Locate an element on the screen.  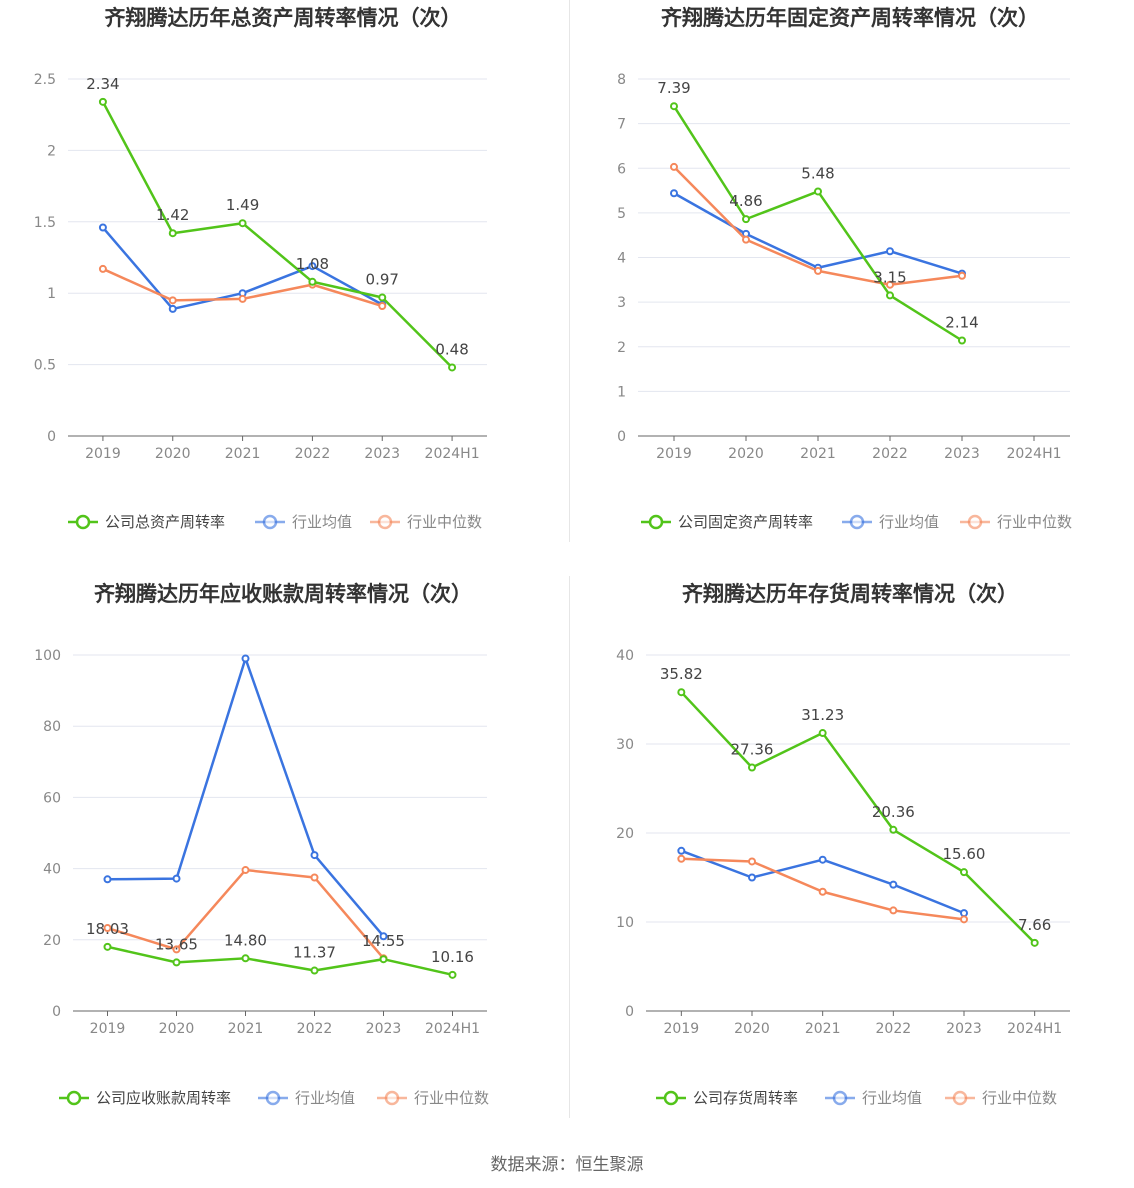
legend-item-company: 公司应收账款周转率 is located at coordinates (145, 1098).